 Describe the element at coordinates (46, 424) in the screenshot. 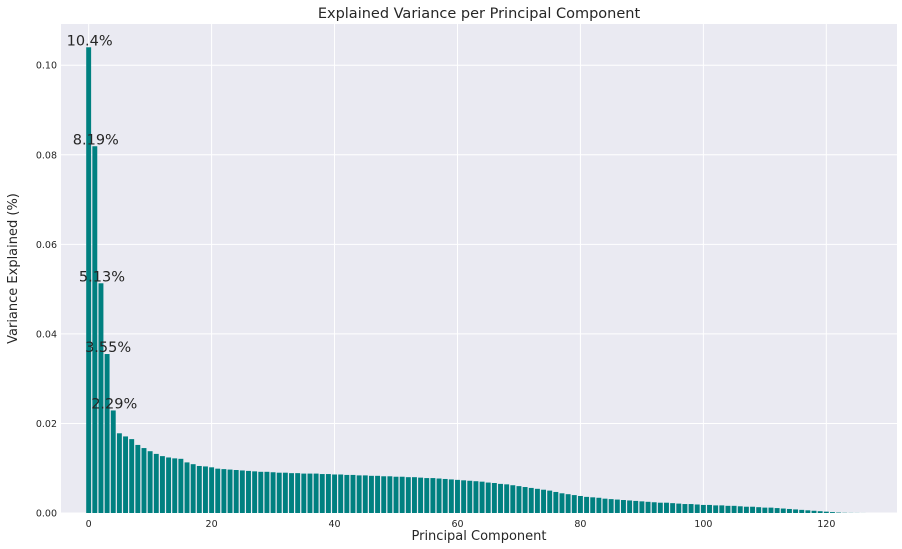

I see `y-tick-label: 0.02` at that location.